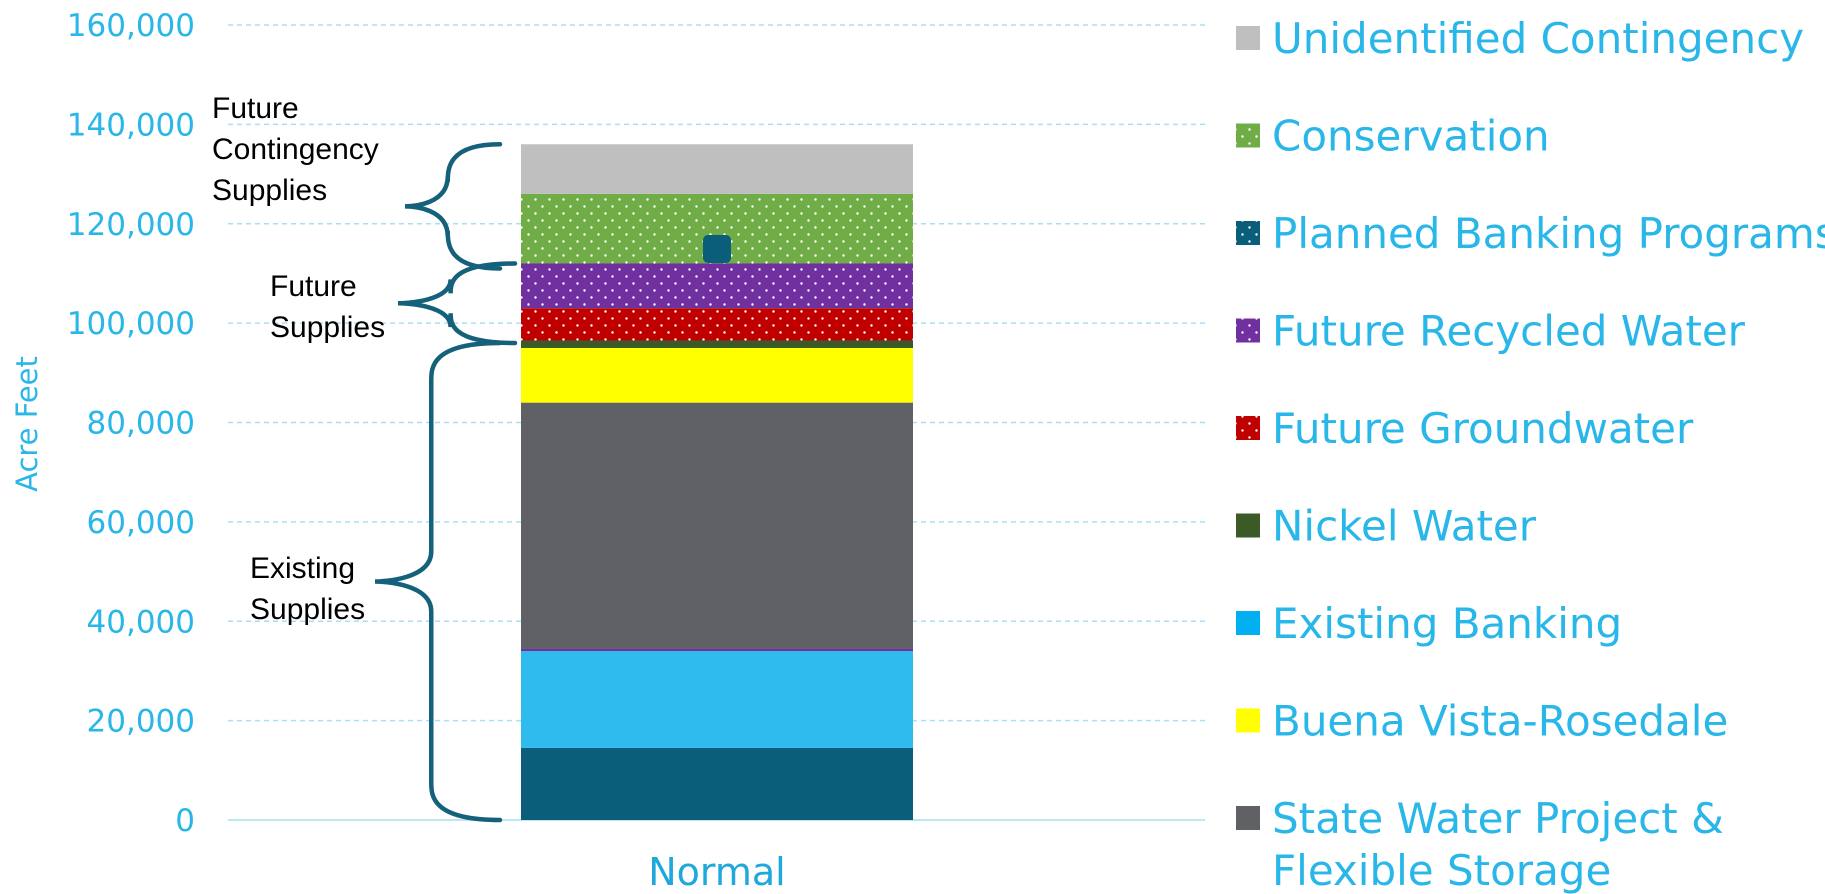 The width and height of the screenshot is (1825, 894). What do you see at coordinates (27, 424) in the screenshot?
I see `y-axis-label: Acre Feet` at bounding box center [27, 424].